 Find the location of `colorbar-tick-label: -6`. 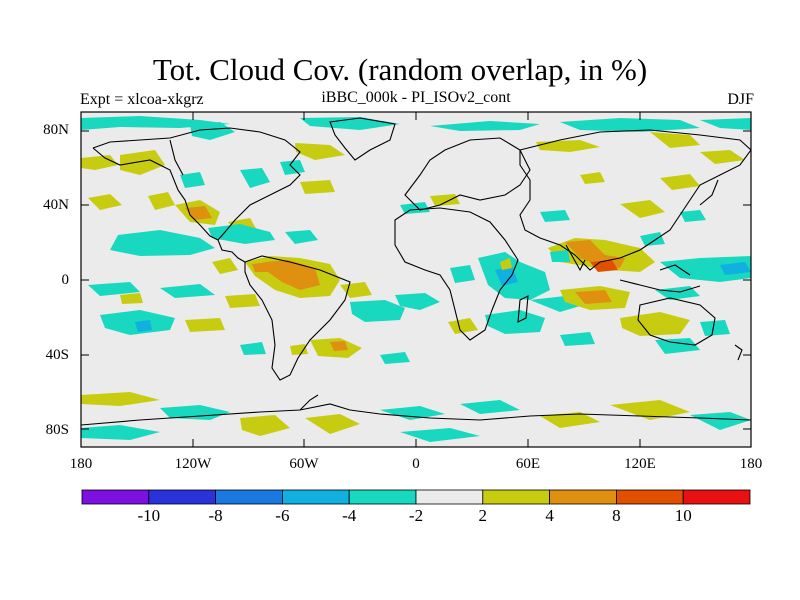

colorbar-tick-label: -6 is located at coordinates (282, 515).